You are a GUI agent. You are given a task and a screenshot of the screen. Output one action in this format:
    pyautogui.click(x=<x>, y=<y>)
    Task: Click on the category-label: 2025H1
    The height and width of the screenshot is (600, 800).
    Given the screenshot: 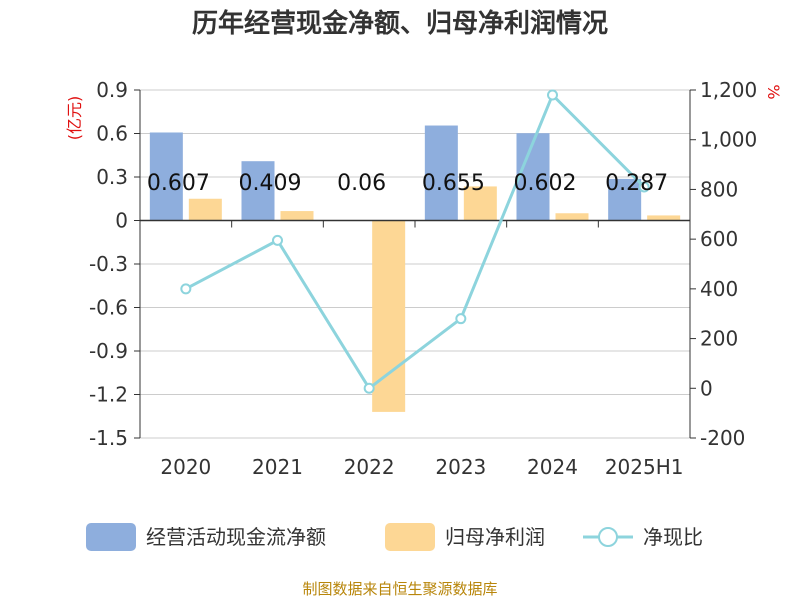 What is the action you would take?
    pyautogui.click(x=644, y=467)
    